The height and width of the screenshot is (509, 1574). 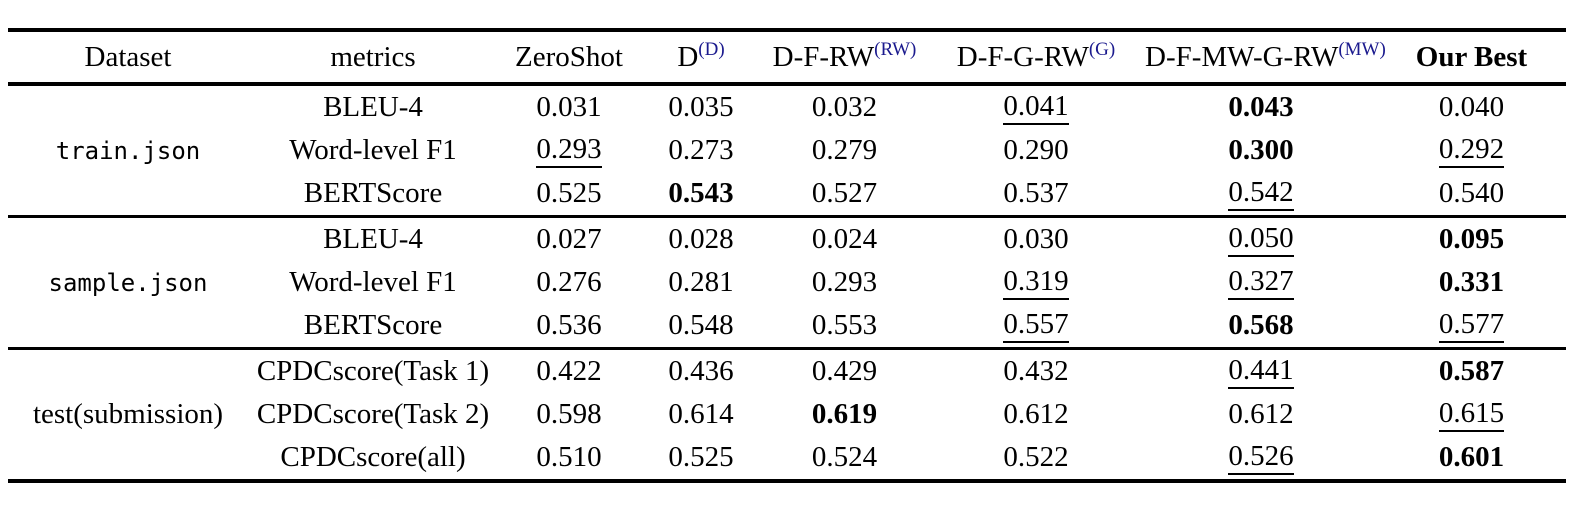 What do you see at coordinates (1036, 239) in the screenshot?
I see `score-cell: 0.030` at bounding box center [1036, 239].